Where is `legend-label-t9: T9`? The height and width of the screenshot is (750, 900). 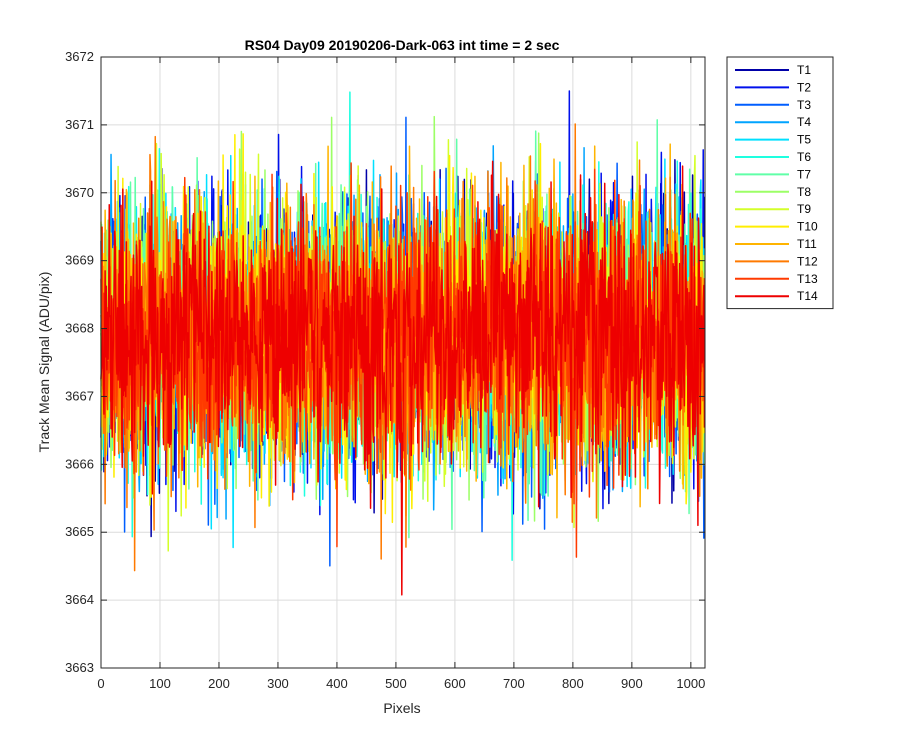 legend-label-t9: T9 is located at coordinates (804, 209).